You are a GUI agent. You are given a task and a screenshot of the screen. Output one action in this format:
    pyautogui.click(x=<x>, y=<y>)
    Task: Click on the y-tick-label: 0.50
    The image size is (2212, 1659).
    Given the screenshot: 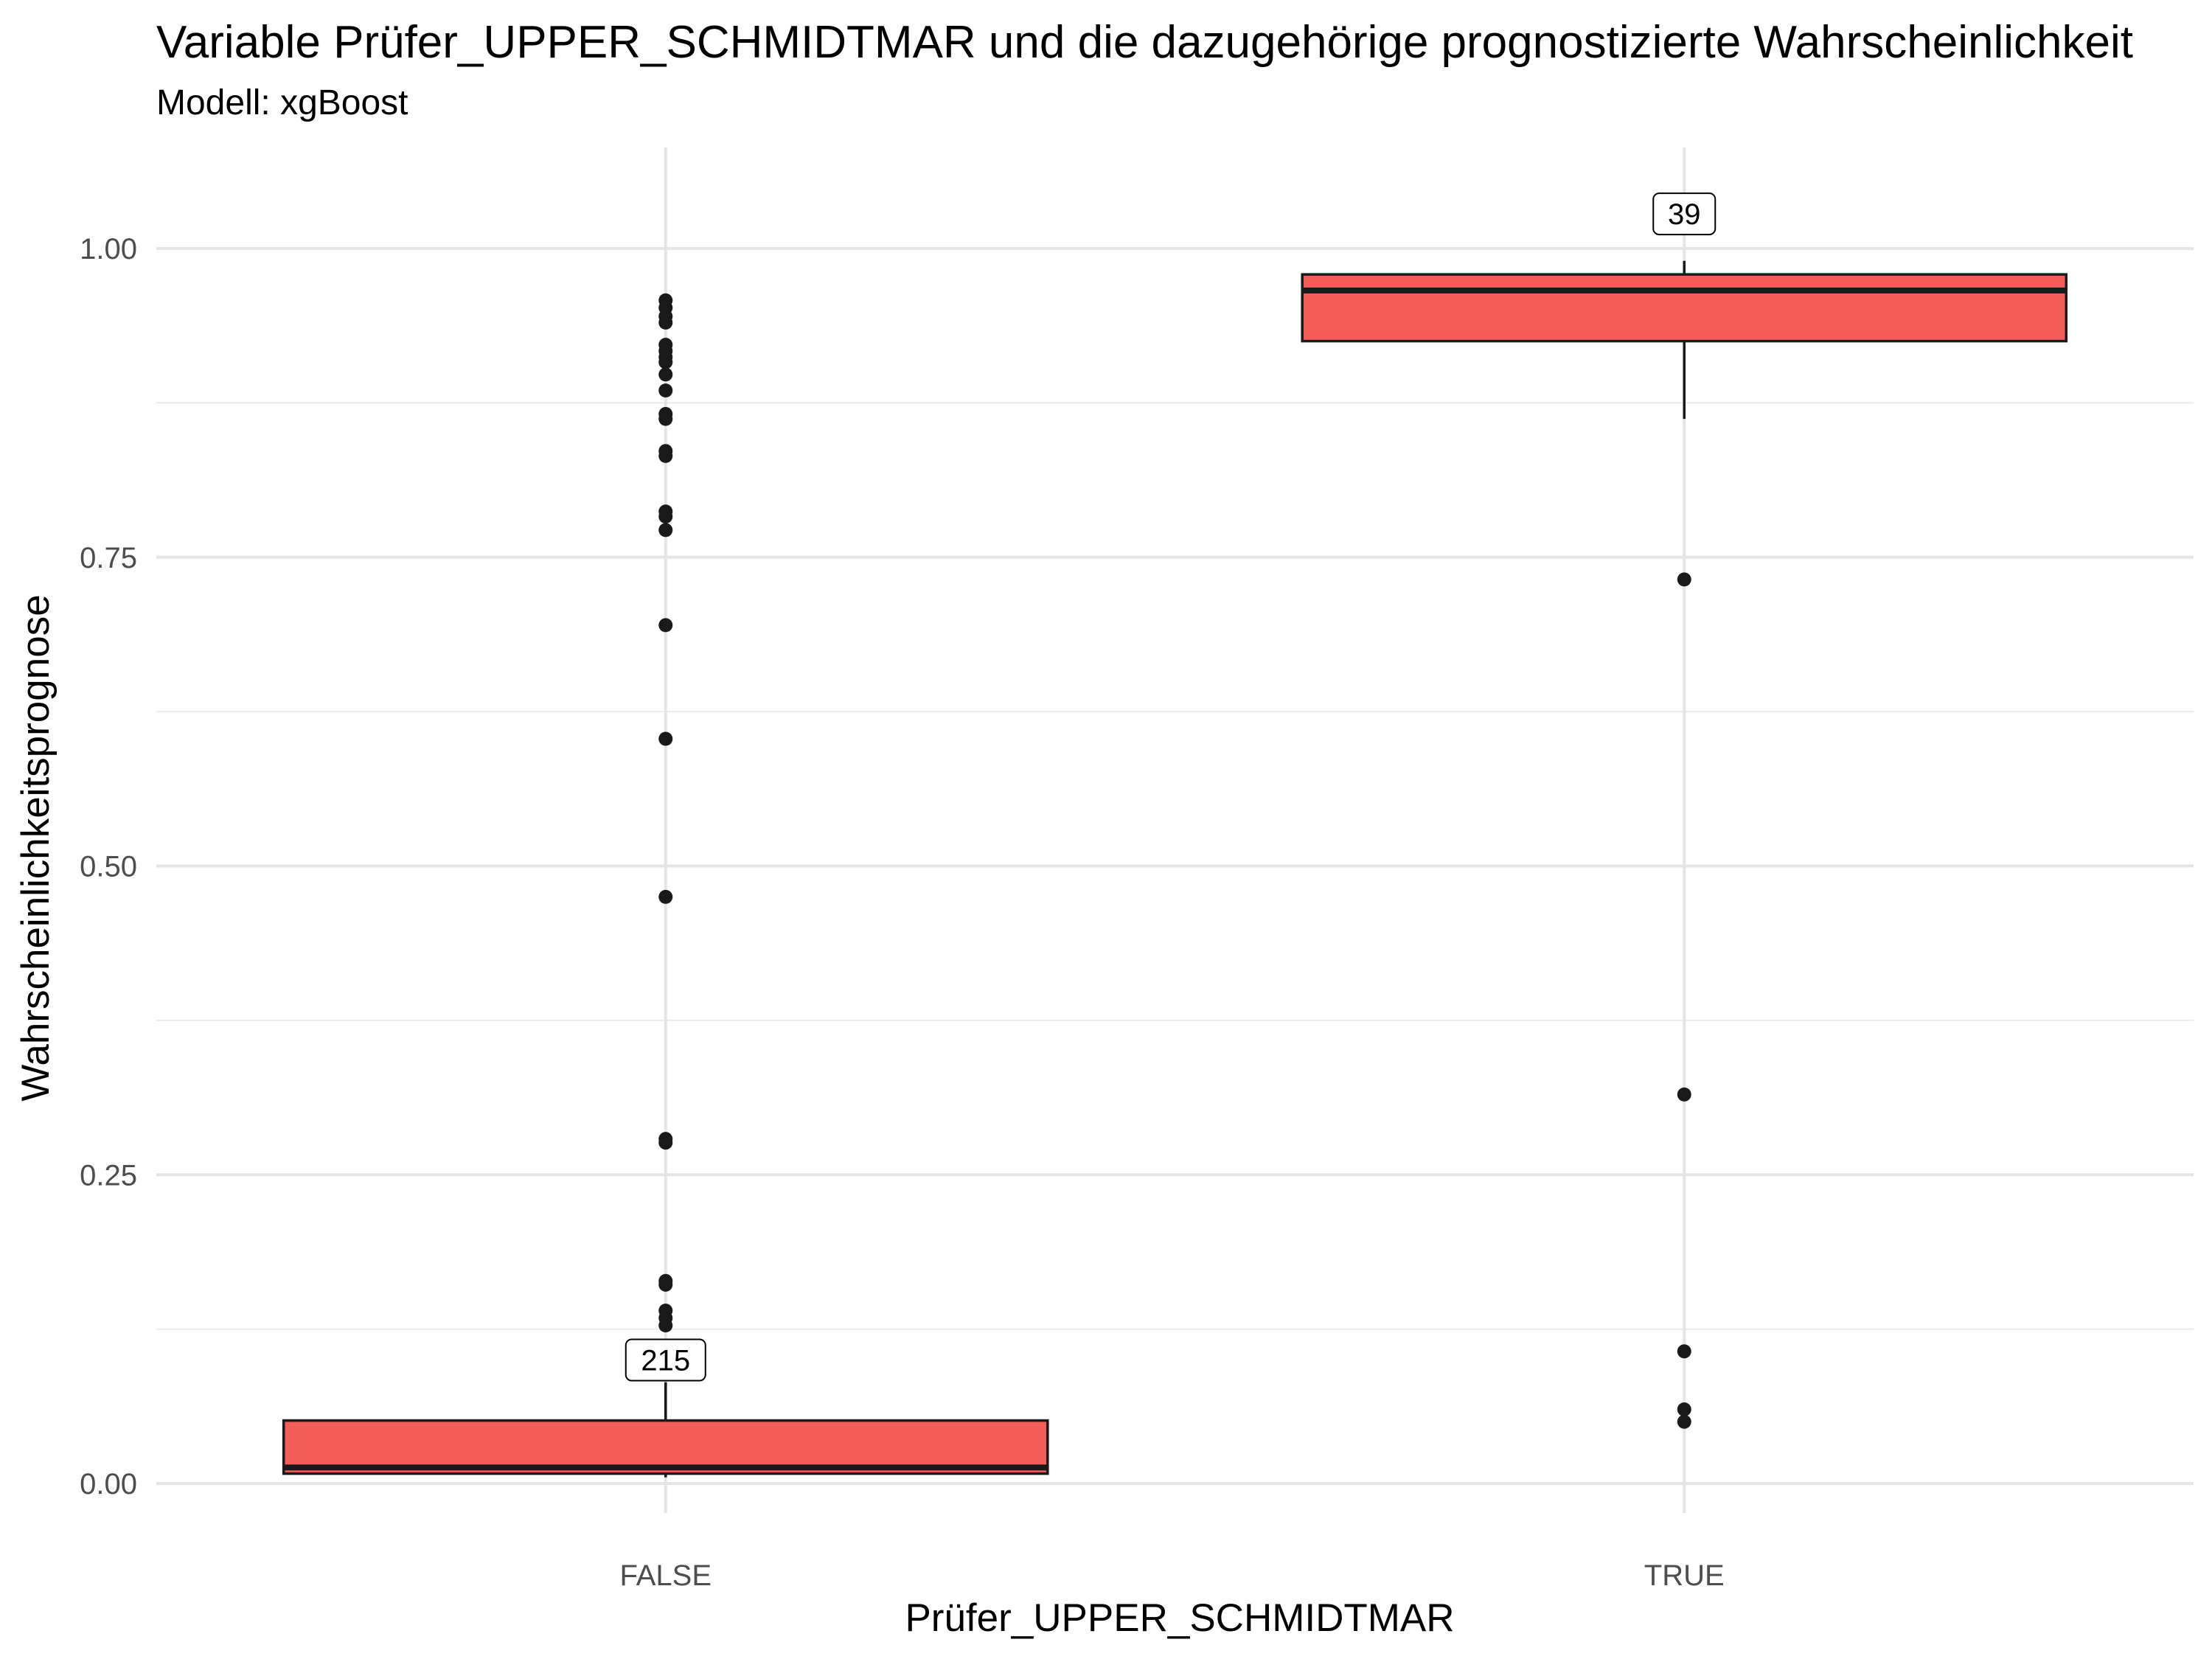 What is the action you would take?
    pyautogui.click(x=108, y=867)
    